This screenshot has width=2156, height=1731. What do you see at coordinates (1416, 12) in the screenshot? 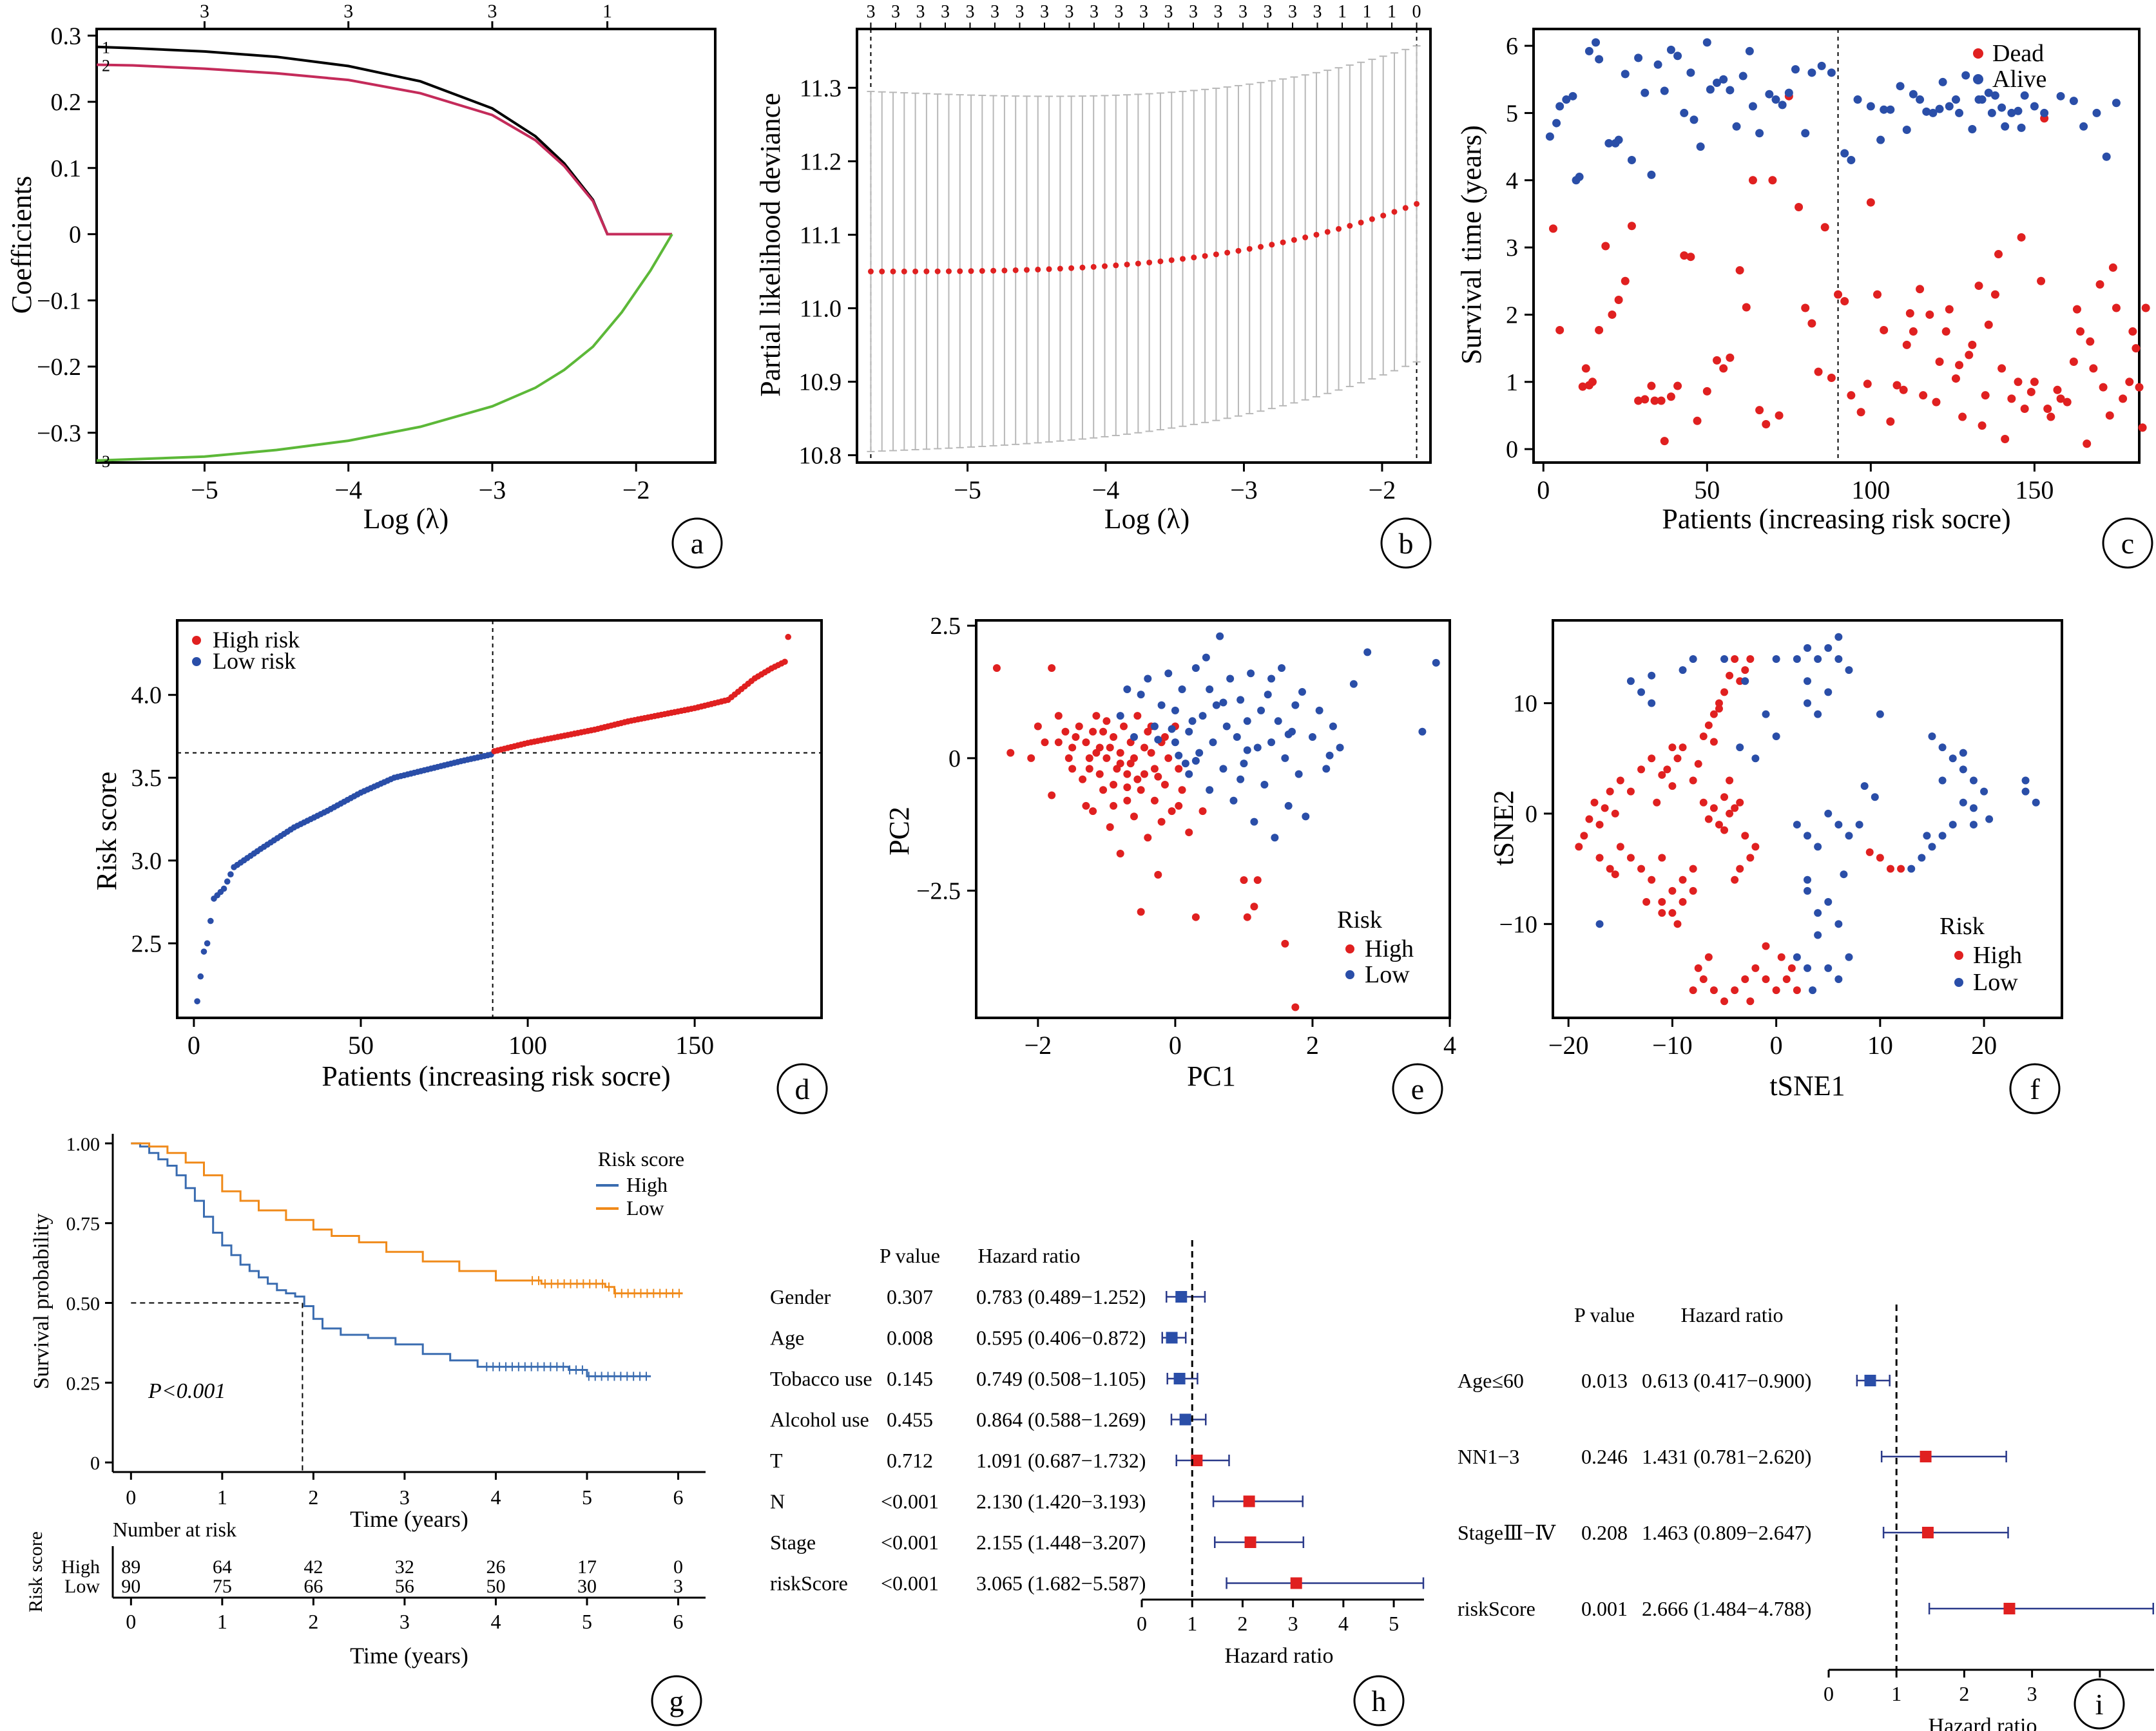
I see `top-tick-label: 0` at bounding box center [1416, 12].